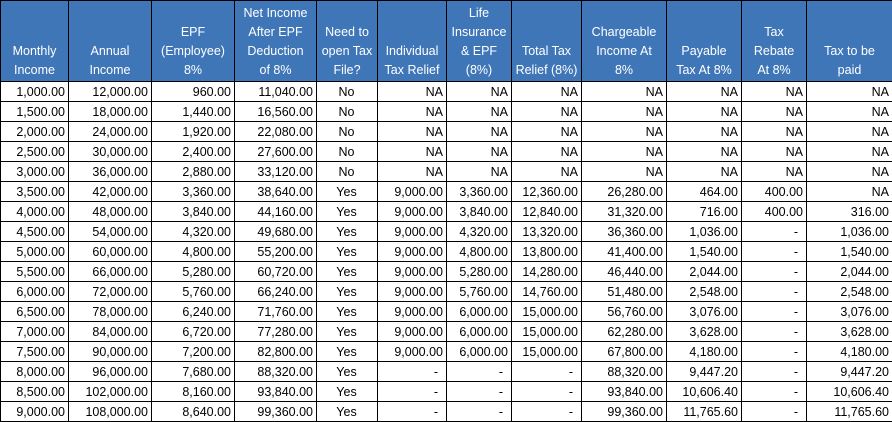 The height and width of the screenshot is (422, 892). I want to click on header-line: Insurance, so click(479, 32).